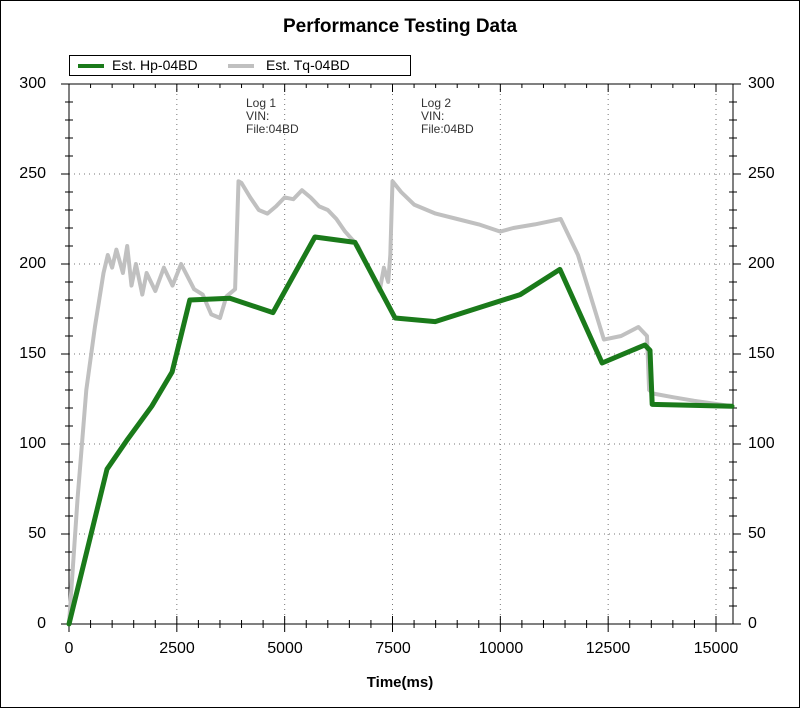 Image resolution: width=800 pixels, height=708 pixels. What do you see at coordinates (761, 443) in the screenshot?
I see `y2-tick-label: 100` at bounding box center [761, 443].